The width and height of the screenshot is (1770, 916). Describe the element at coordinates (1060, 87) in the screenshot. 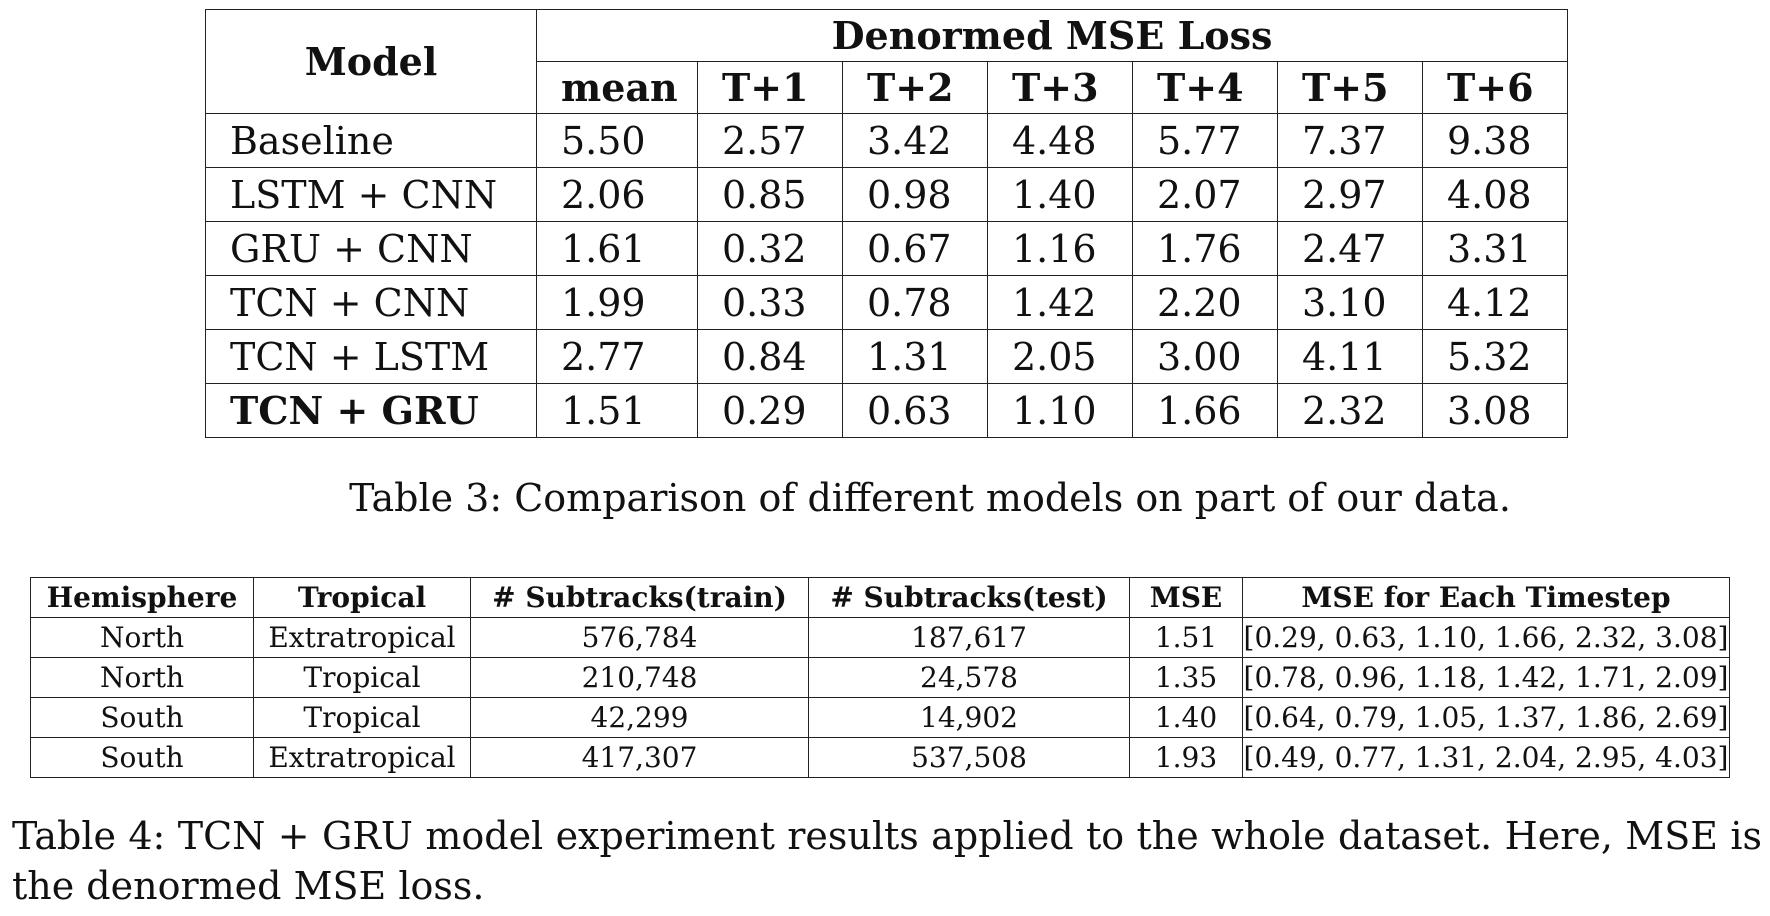

I see `column-header-t3: T+3` at that location.